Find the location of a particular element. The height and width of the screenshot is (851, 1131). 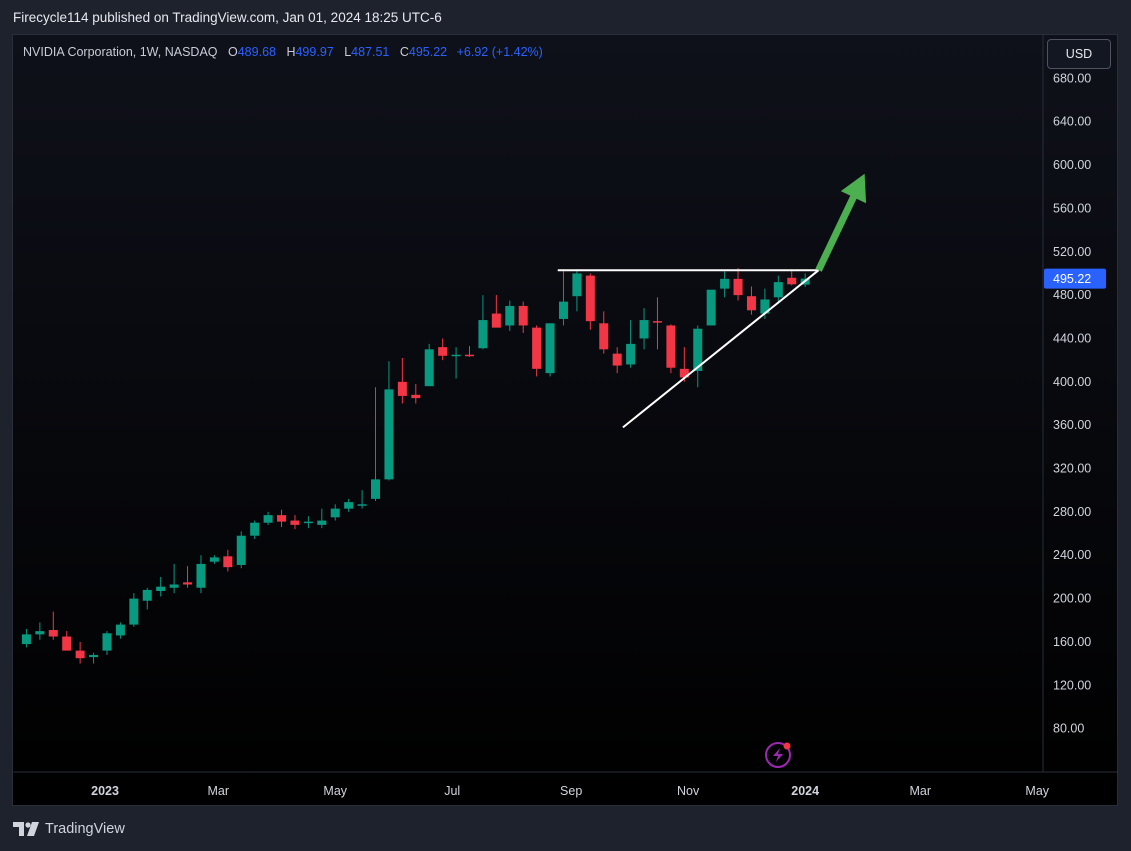

lightning-icon is located at coordinates (778, 755).